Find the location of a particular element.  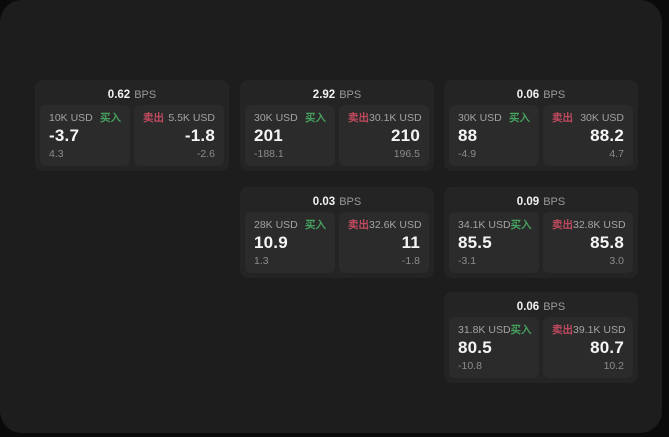

buy-size-label: 34.1K USD is located at coordinates (484, 225).